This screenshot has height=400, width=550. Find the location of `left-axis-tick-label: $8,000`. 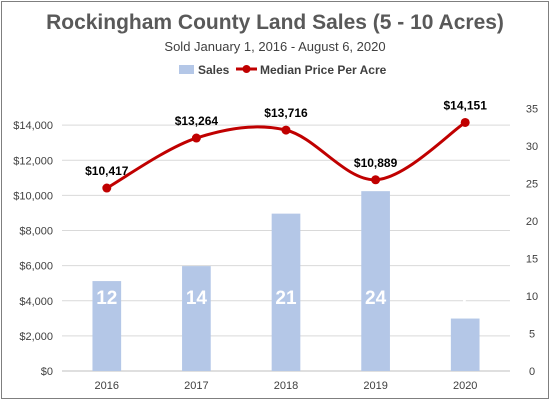

left-axis-tick-label: $8,000 is located at coordinates (36, 232).